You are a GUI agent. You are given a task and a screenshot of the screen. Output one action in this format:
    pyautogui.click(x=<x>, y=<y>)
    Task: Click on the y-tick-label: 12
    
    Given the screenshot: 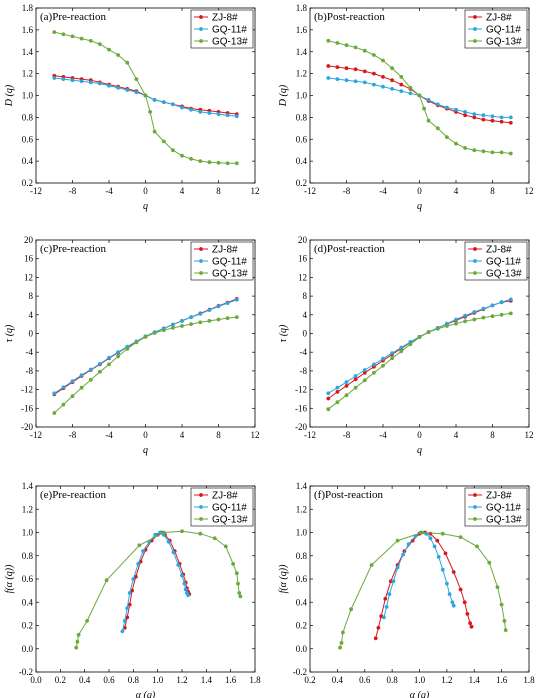 What is the action you would take?
    pyautogui.click(x=28, y=277)
    